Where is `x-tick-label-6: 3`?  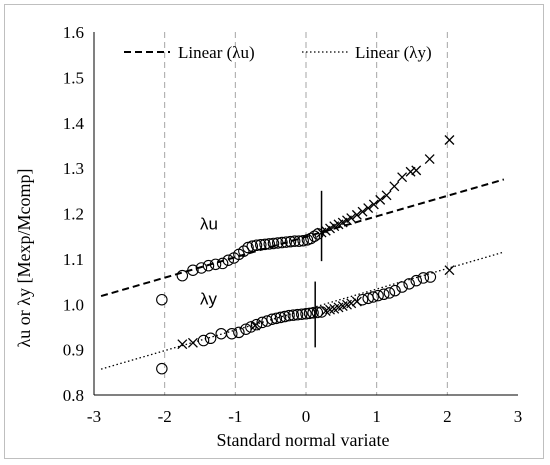
x-tick-label-6: 3 is located at coordinates (518, 416).